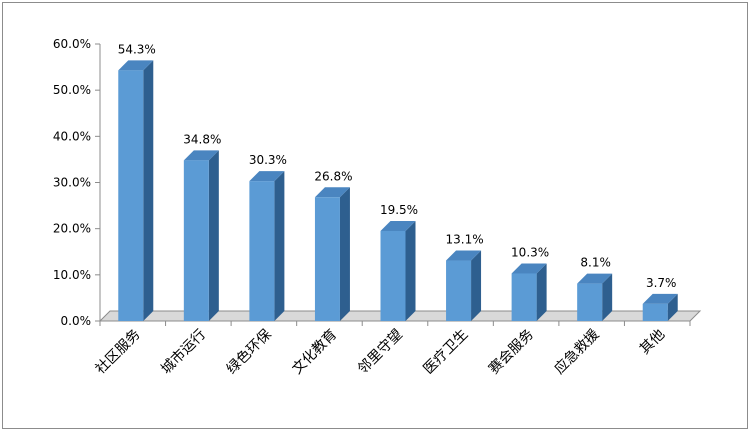  I want to click on data-label: 10.3%, so click(530, 252).